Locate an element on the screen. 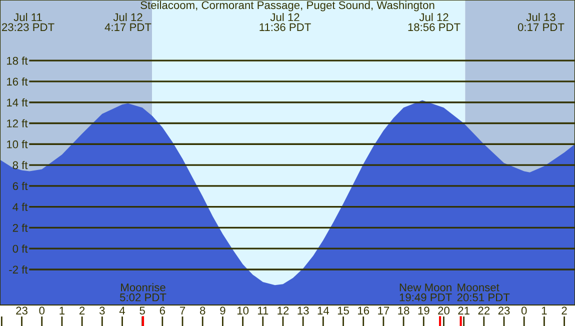 The width and height of the screenshot is (575, 326). ref-line-label: Moonrise 5:02 PDT is located at coordinates (143, 292).